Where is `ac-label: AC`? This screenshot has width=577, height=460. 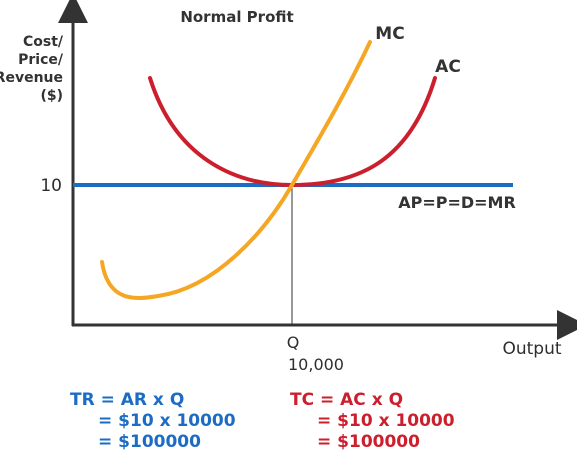 ac-label: AC is located at coordinates (448, 67).